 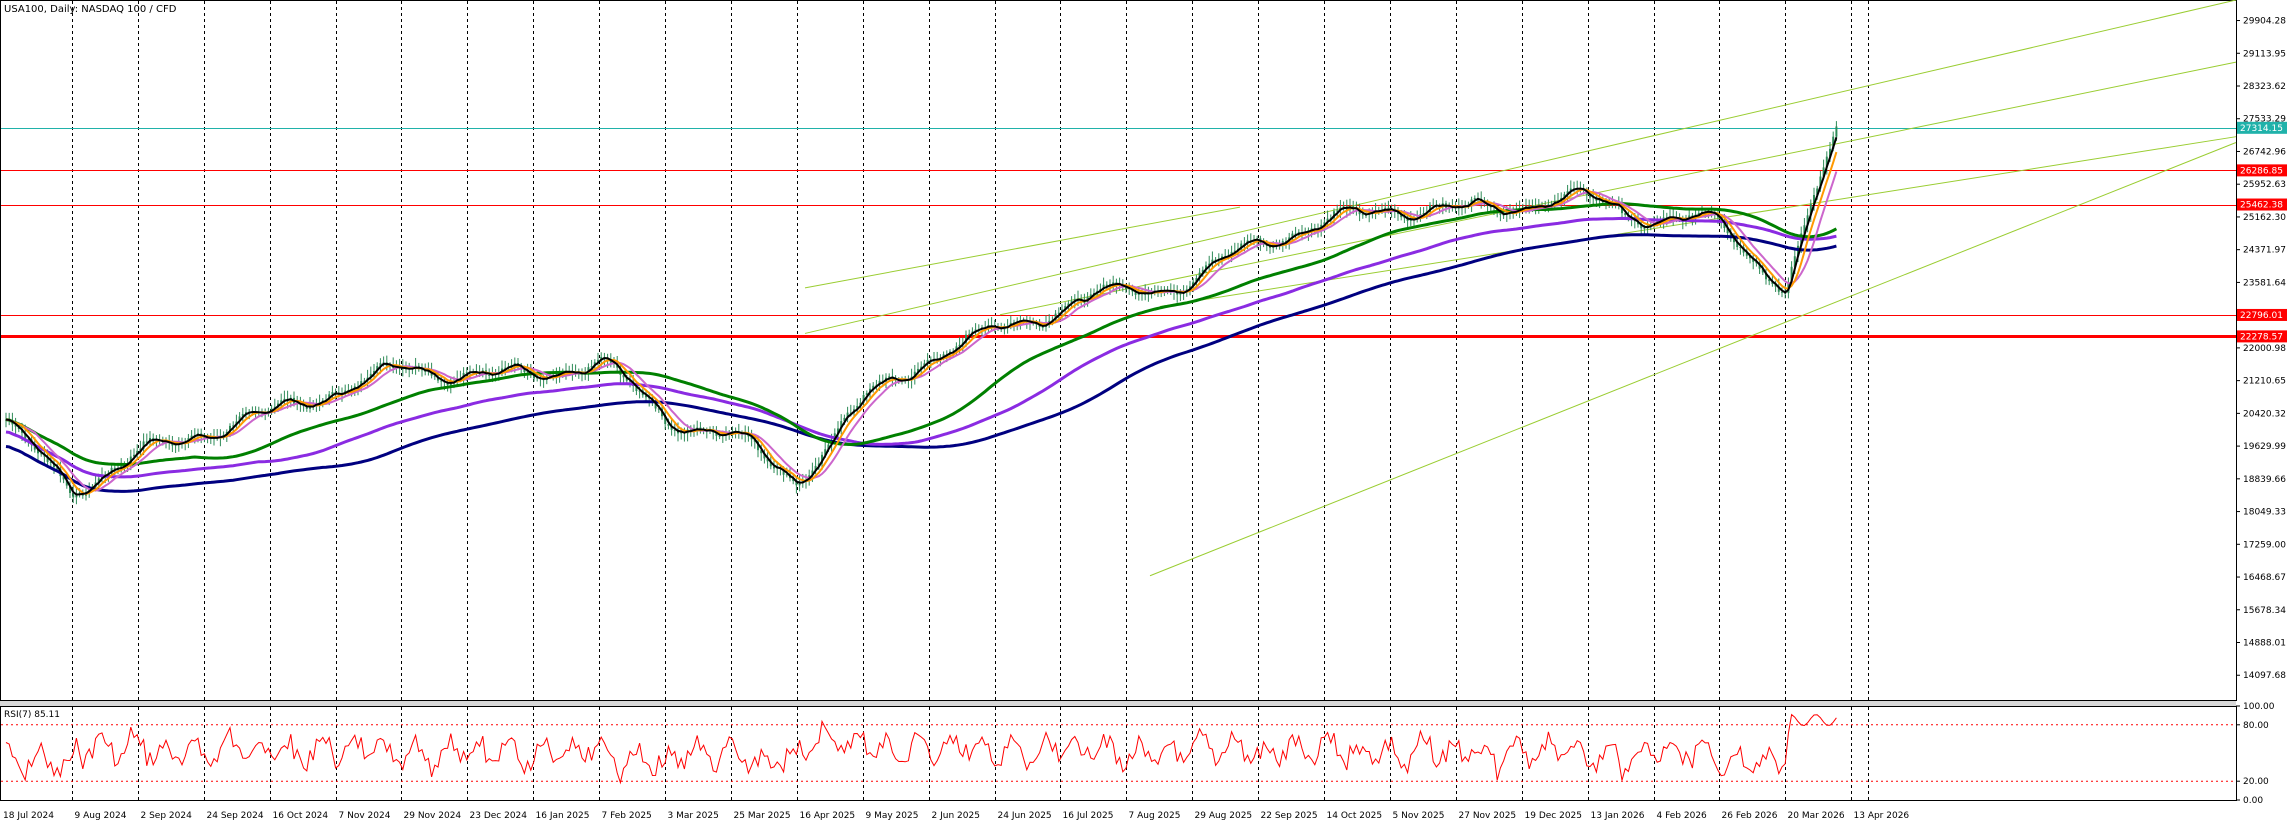 What do you see at coordinates (1618, 816) in the screenshot?
I see `x-tick-label: 13 Jan 2026` at bounding box center [1618, 816].